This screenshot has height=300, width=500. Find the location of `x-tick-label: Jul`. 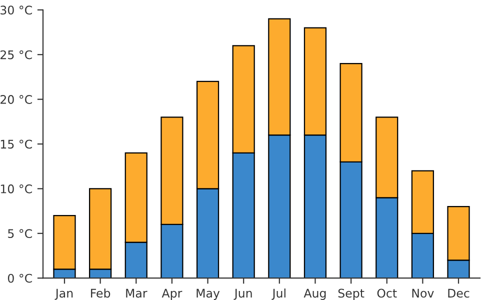

x-tick-label: Jul is located at coordinates (279, 294).